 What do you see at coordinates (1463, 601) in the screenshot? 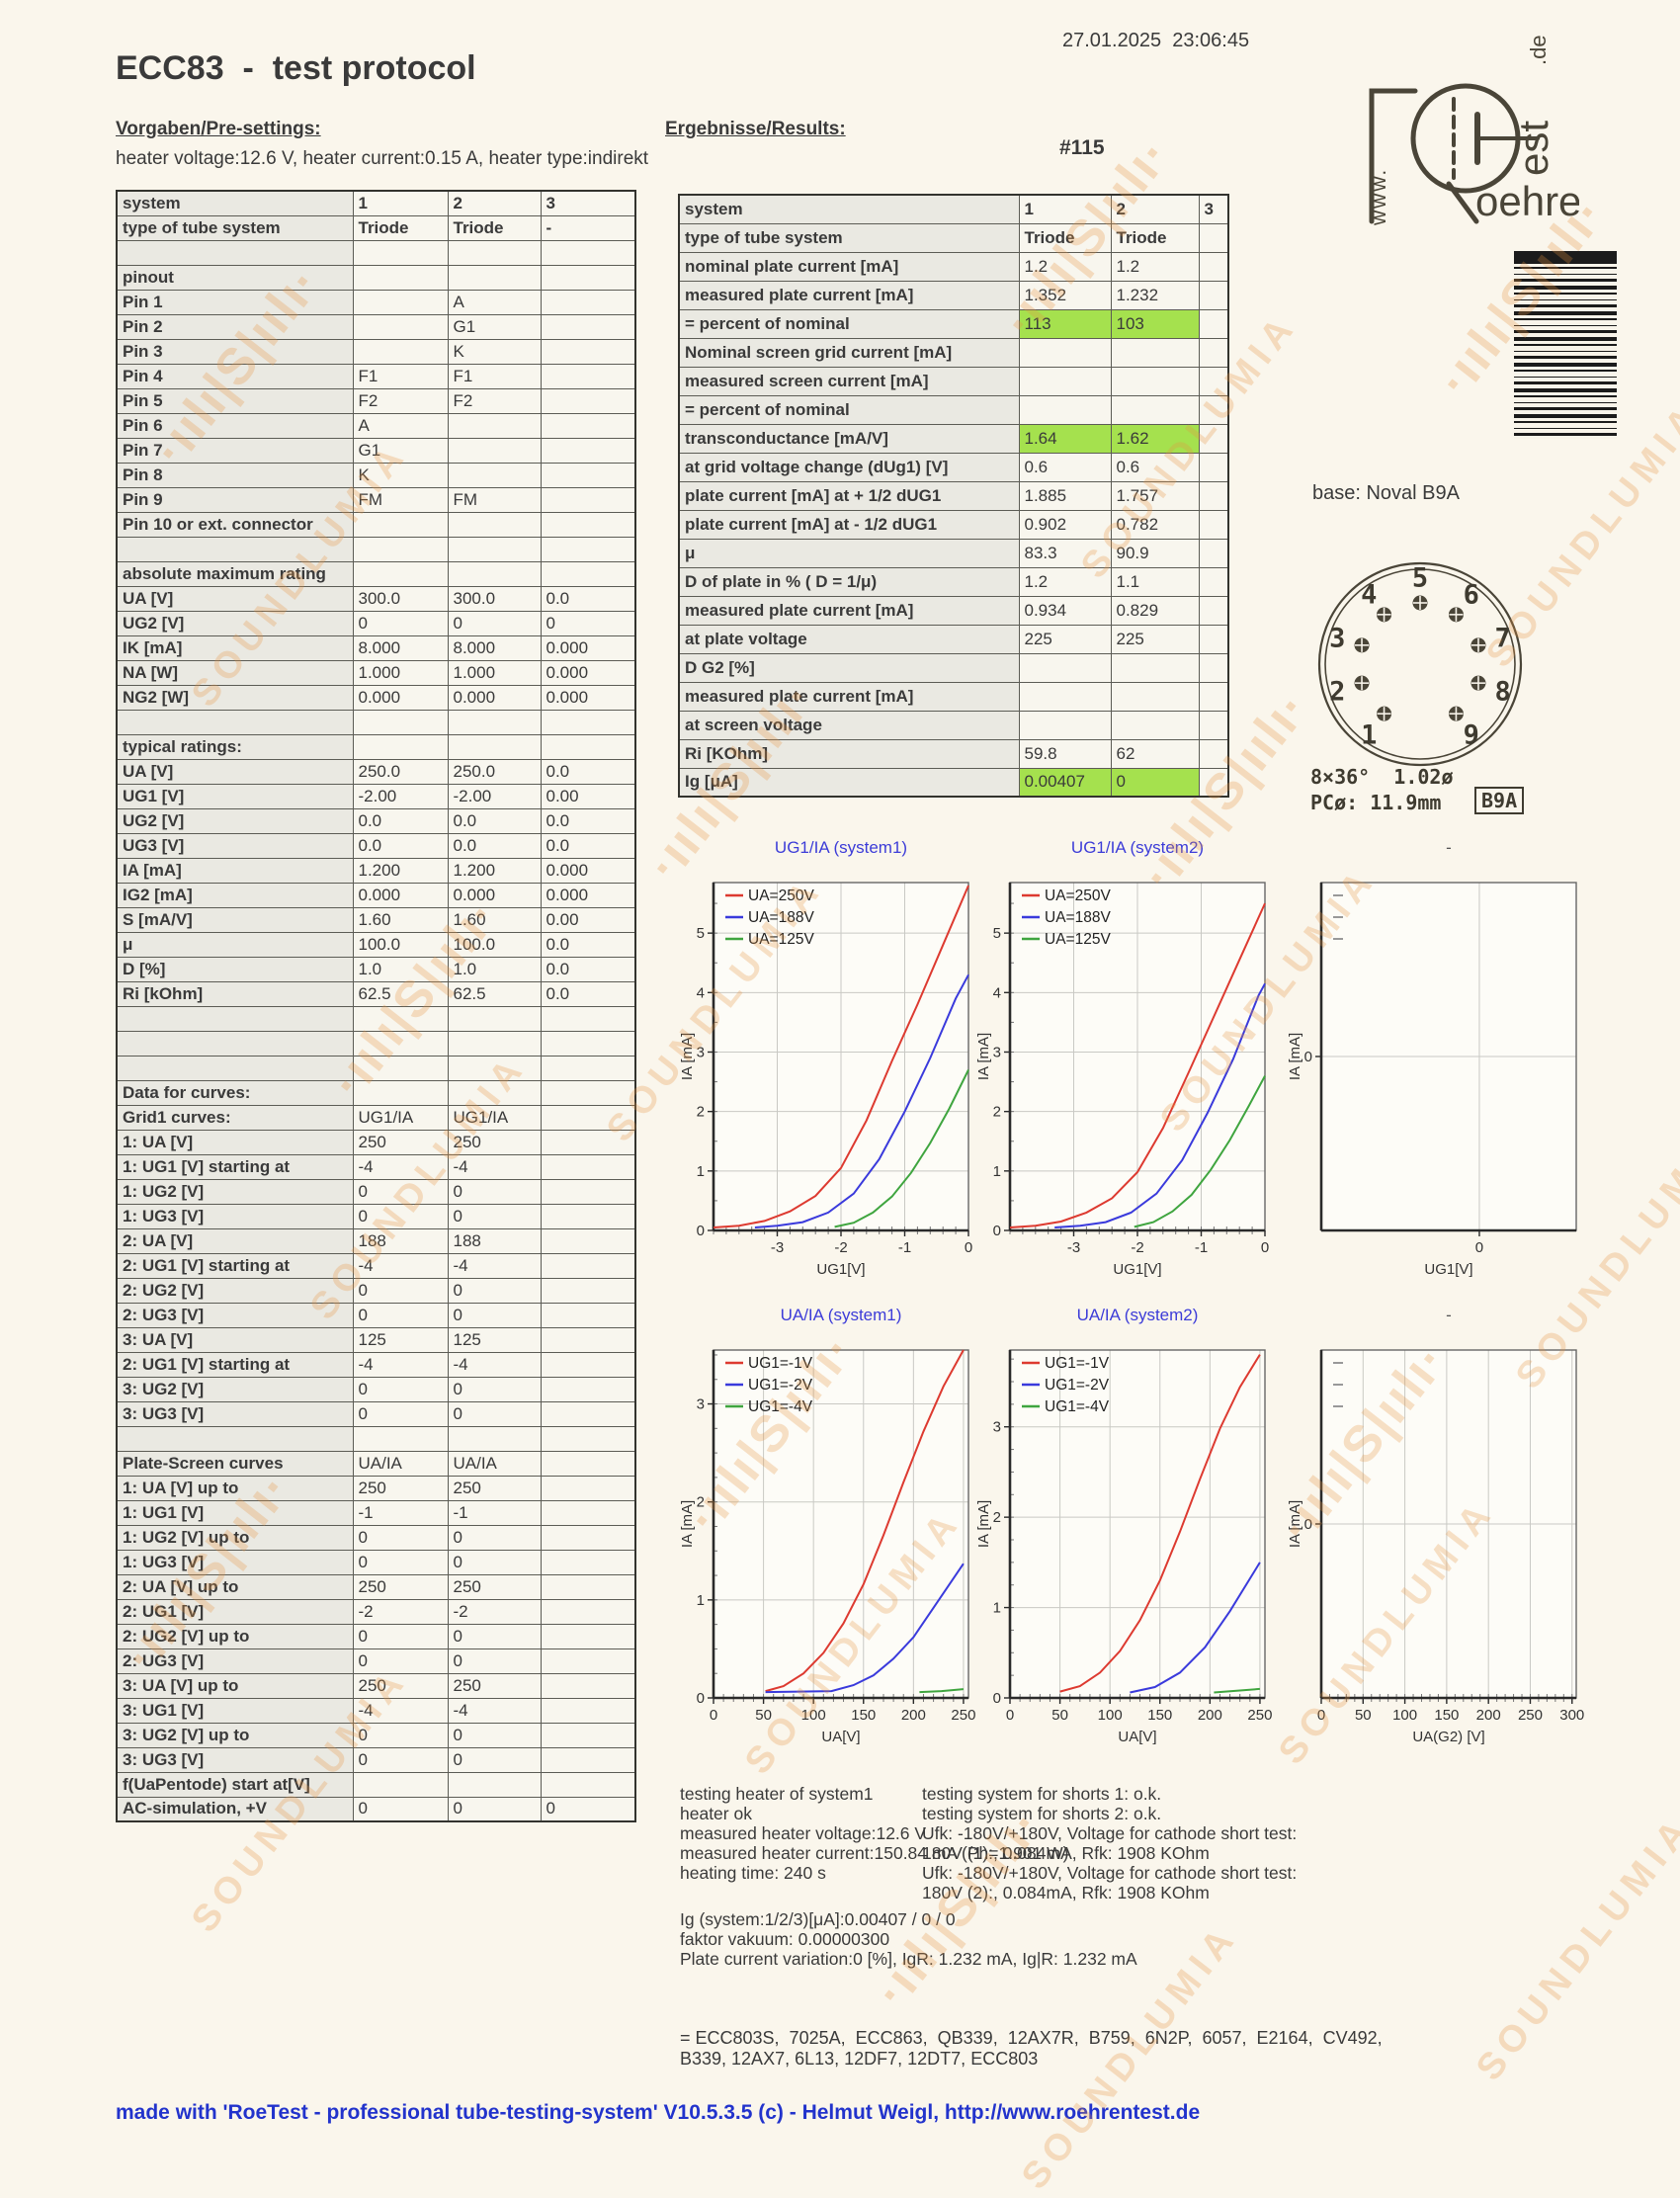
I see `socket-pin: 6` at bounding box center [1463, 601].